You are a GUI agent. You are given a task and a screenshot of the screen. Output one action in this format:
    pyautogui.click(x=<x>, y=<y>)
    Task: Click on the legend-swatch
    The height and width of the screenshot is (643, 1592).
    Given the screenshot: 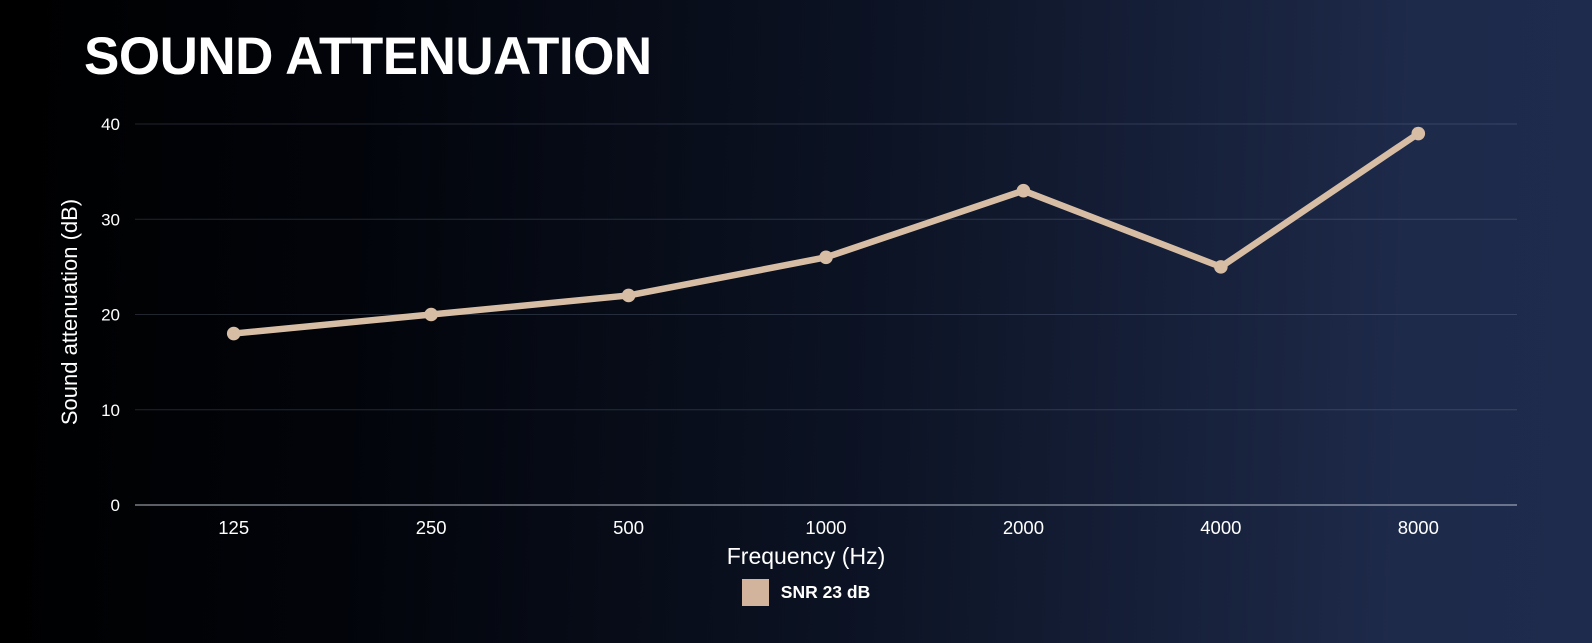 What is the action you would take?
    pyautogui.click(x=755, y=592)
    